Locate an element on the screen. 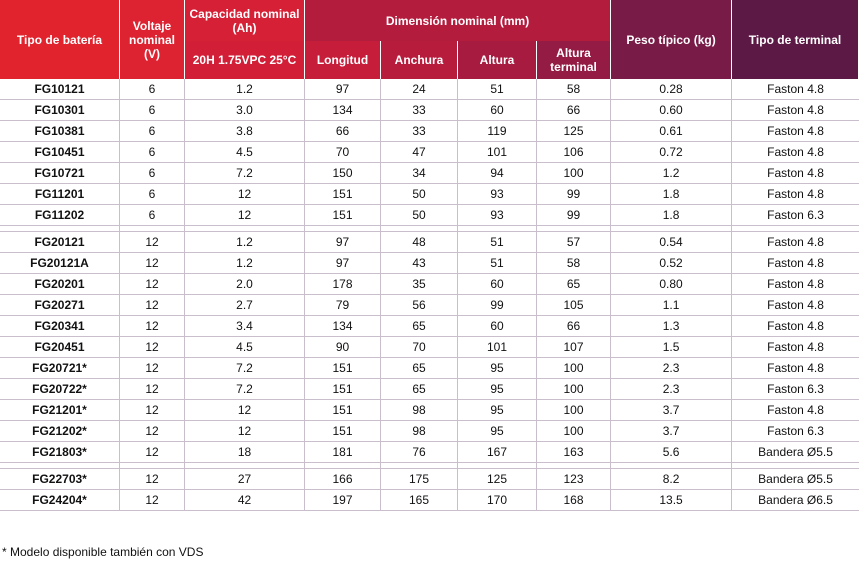 This screenshot has width=859, height=565. battery-model-cell: FG10381 is located at coordinates (60, 131).